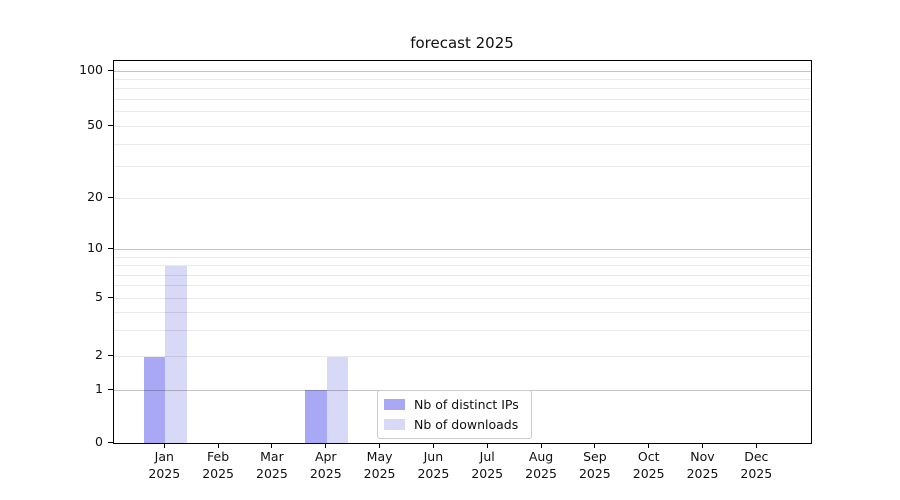 This screenshot has height=500, width=900. Describe the element at coordinates (91, 69) in the screenshot. I see `y-tick-label-100: 100` at that location.